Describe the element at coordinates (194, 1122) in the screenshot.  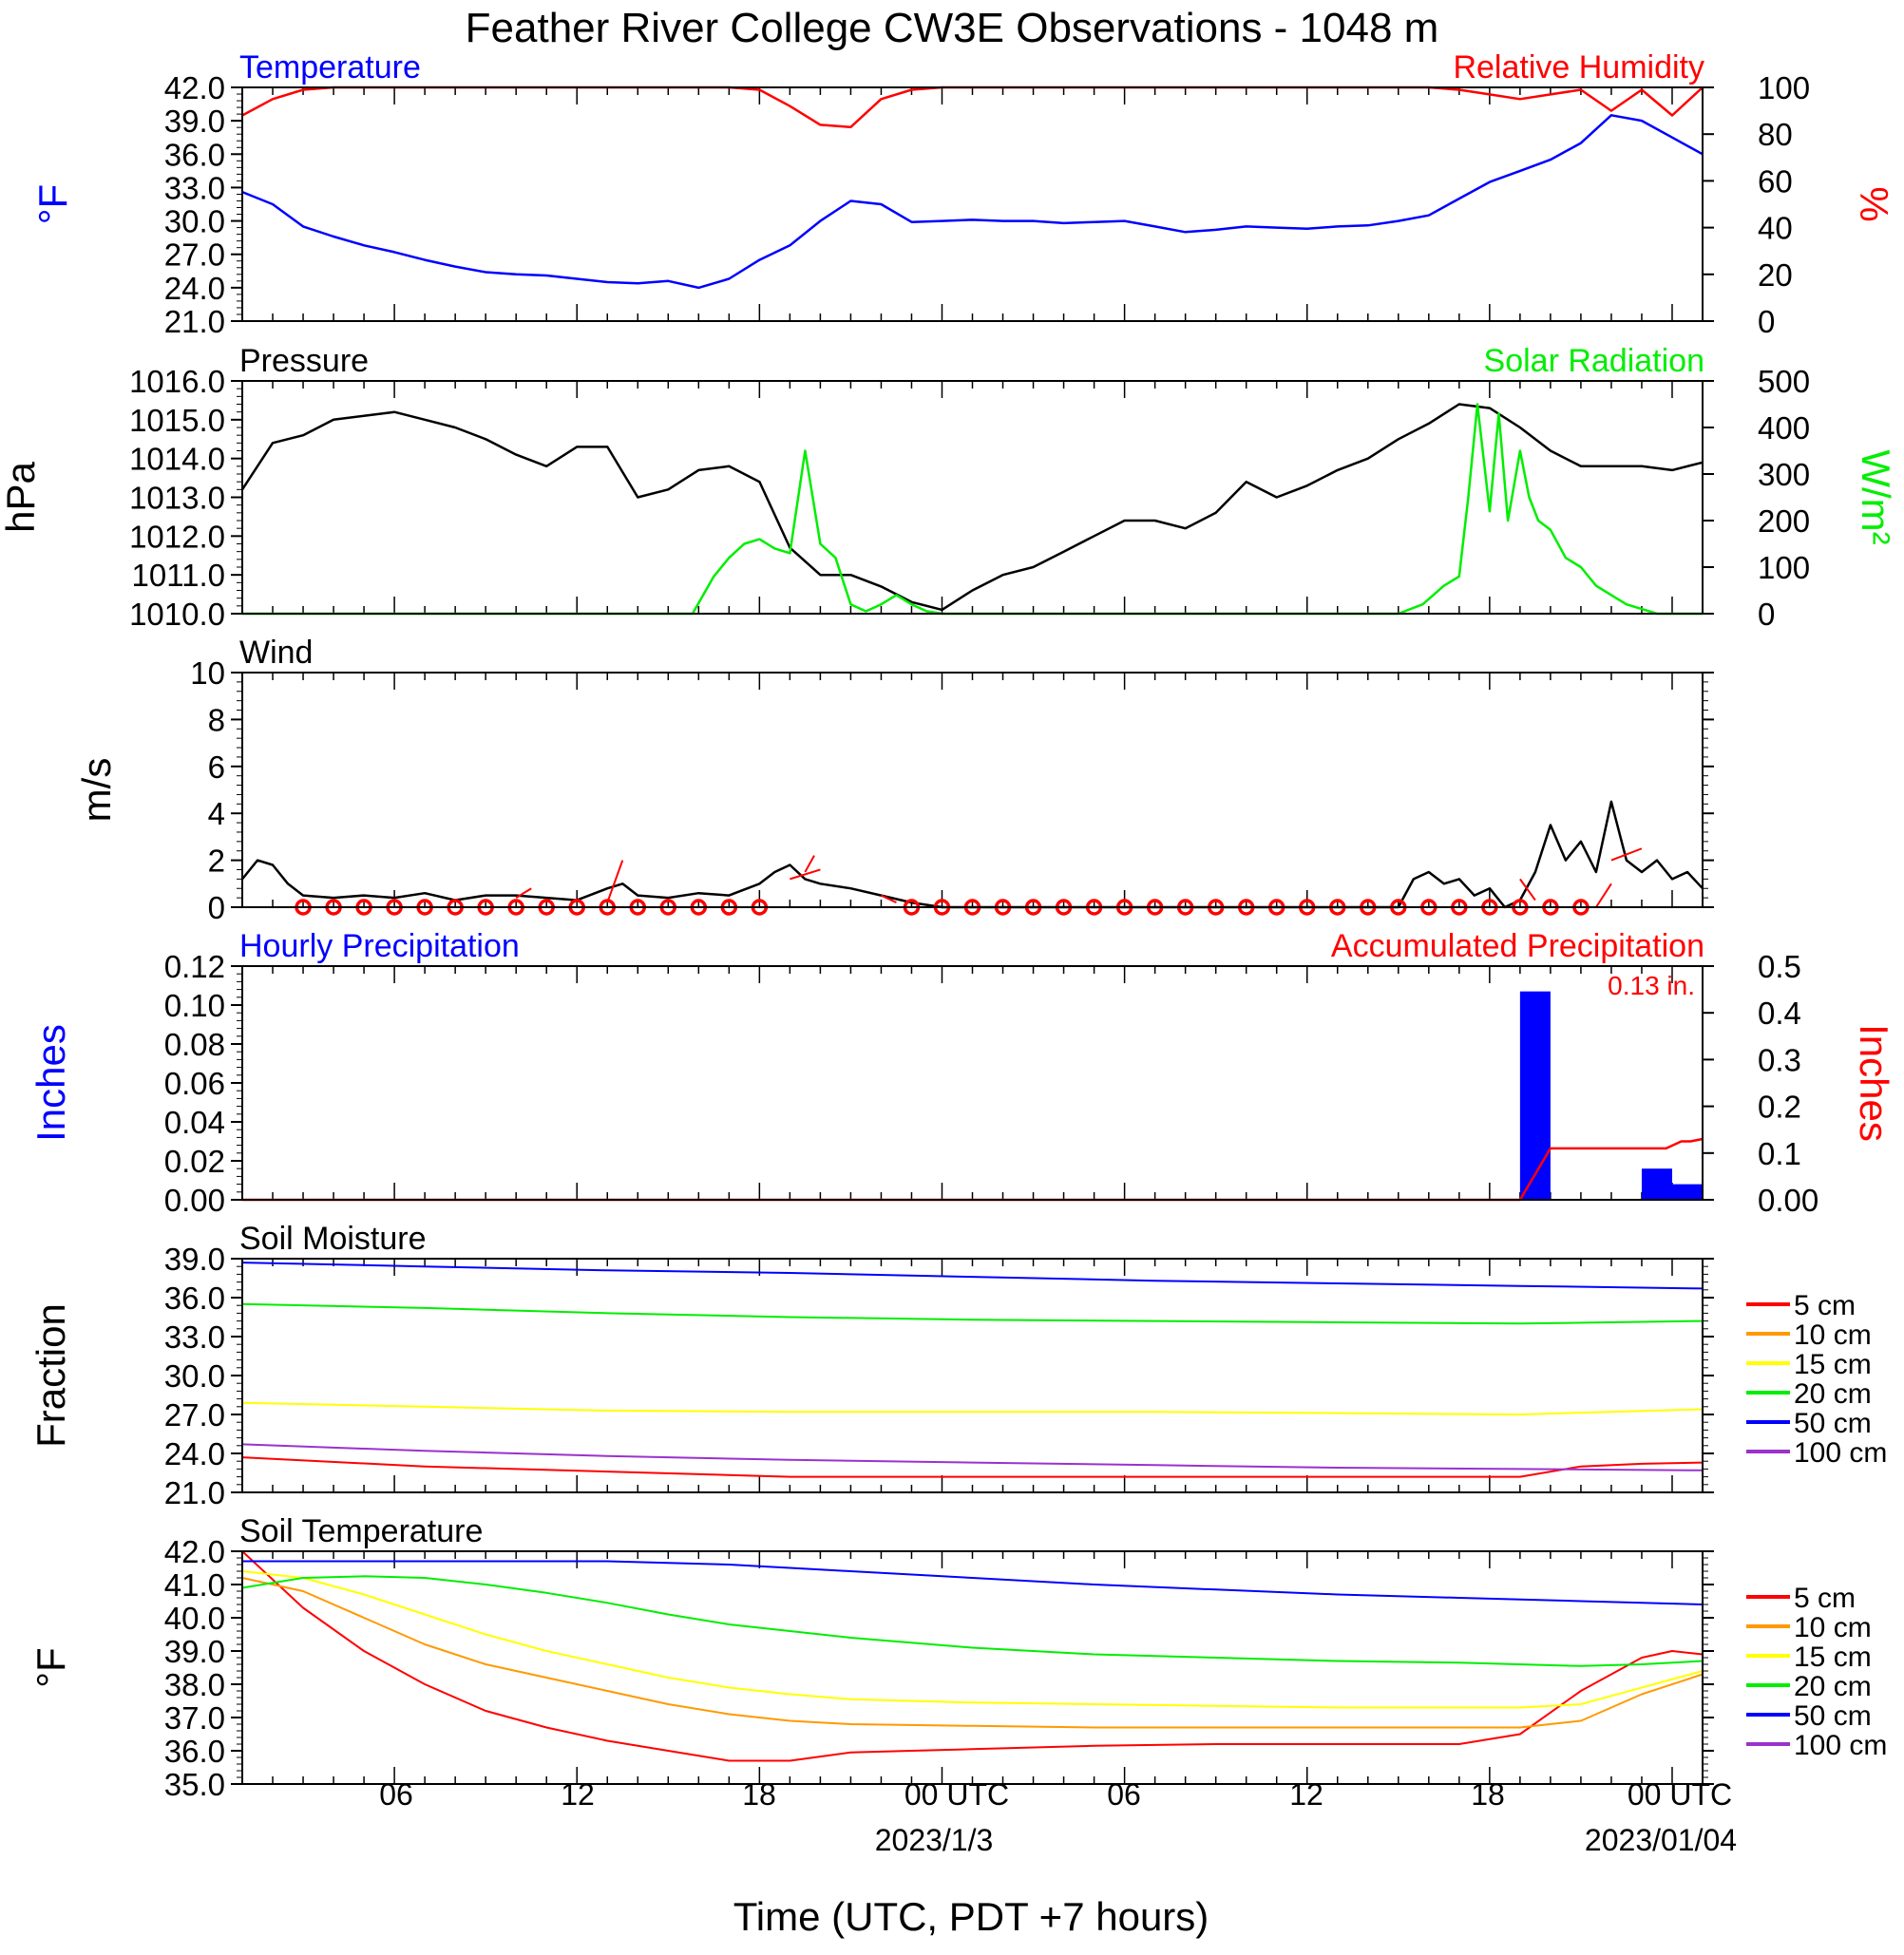
I see `y-tick-label-left: 0.04` at that location.